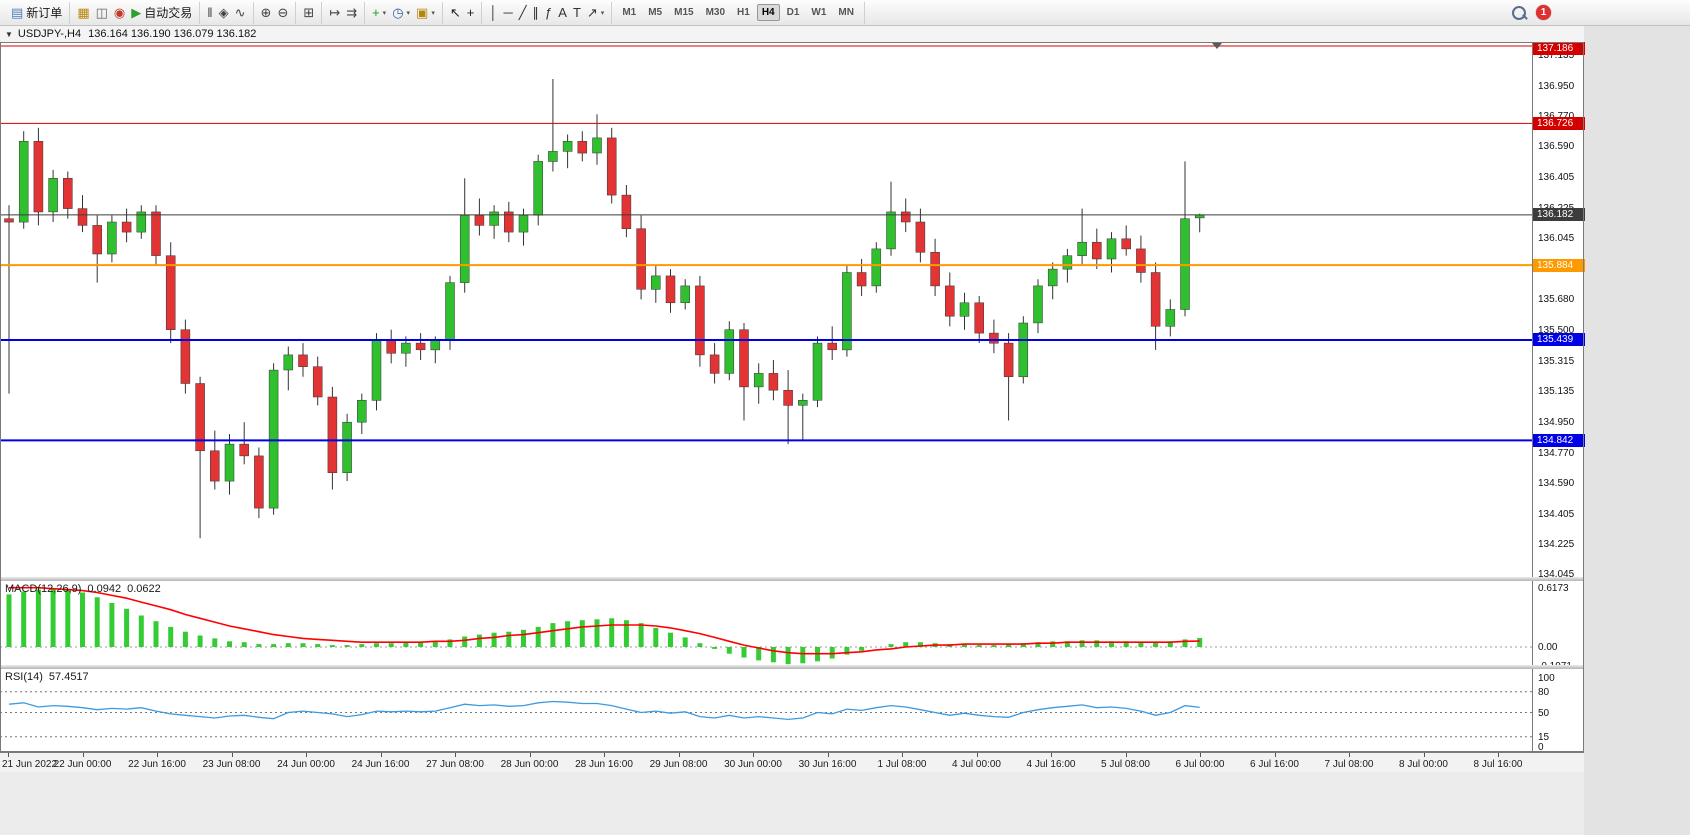 This screenshot has width=1690, height=835. What do you see at coordinates (266, 12) in the screenshot?
I see `zoom-in-icon: ⊕` at bounding box center [266, 12].